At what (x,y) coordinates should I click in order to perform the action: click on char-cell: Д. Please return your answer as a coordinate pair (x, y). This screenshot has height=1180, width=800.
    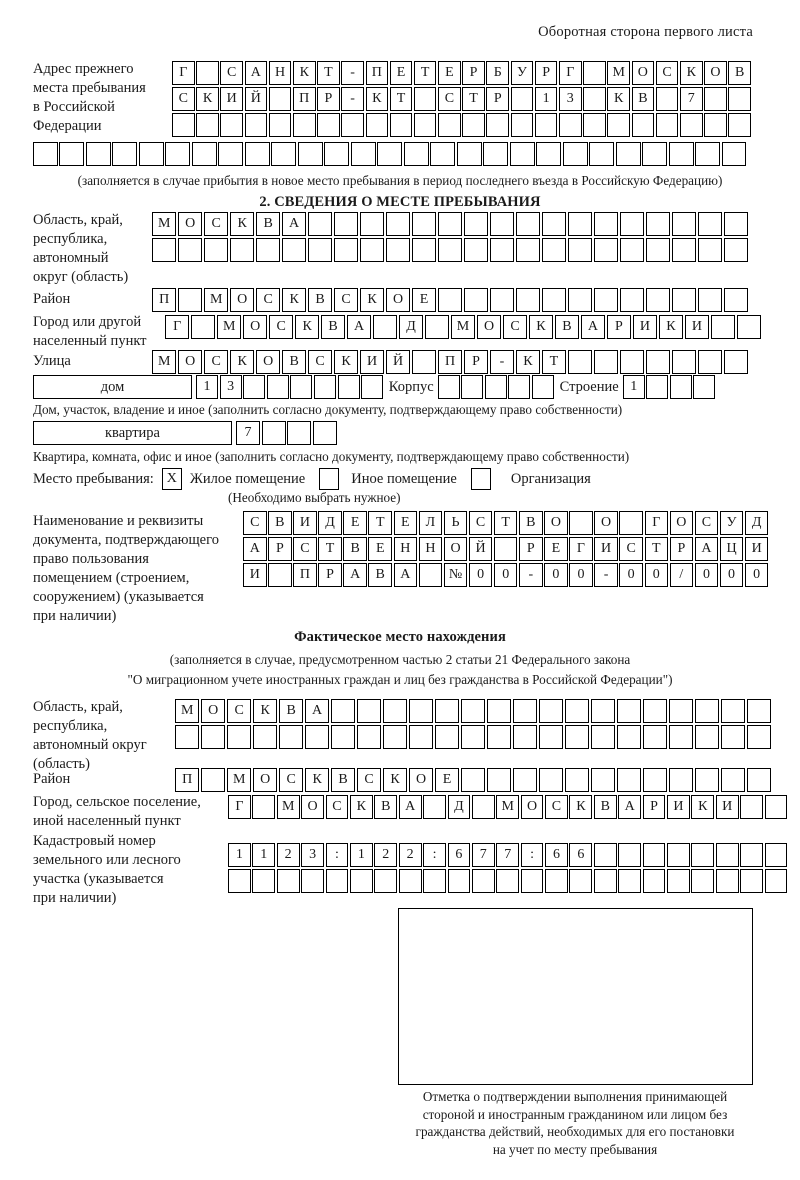
    Looking at the image, I should click on (330, 523).